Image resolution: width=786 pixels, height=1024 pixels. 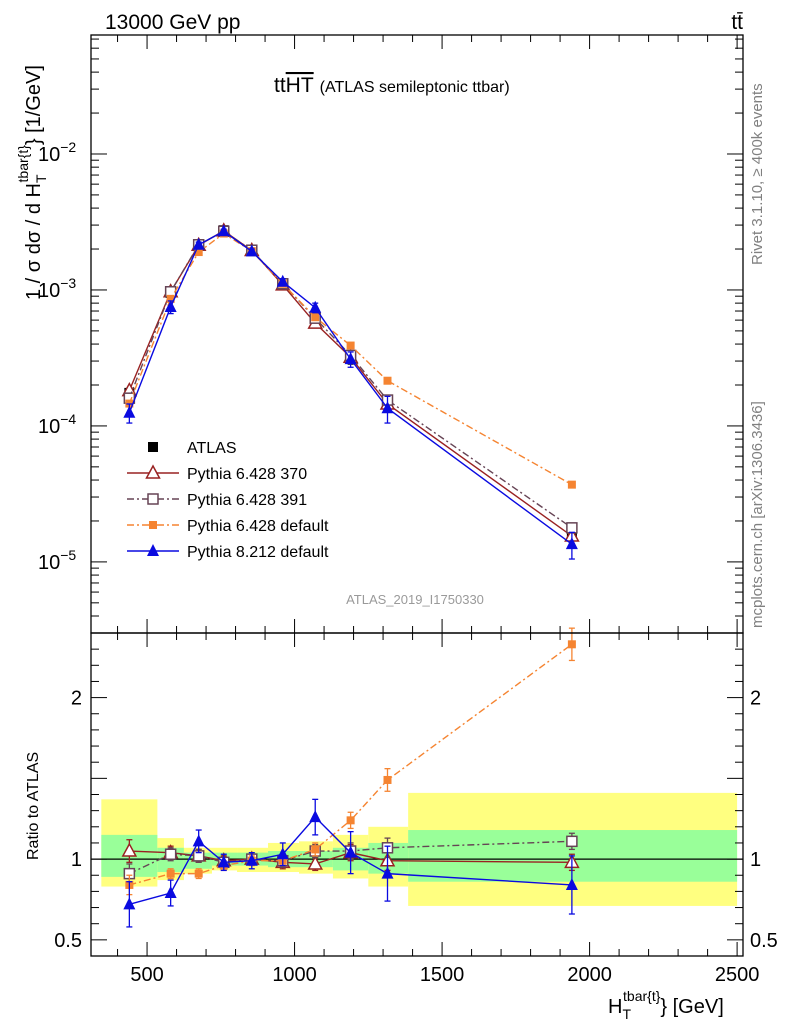 I want to click on tick-exponent: −3, so click(x=68, y=283).